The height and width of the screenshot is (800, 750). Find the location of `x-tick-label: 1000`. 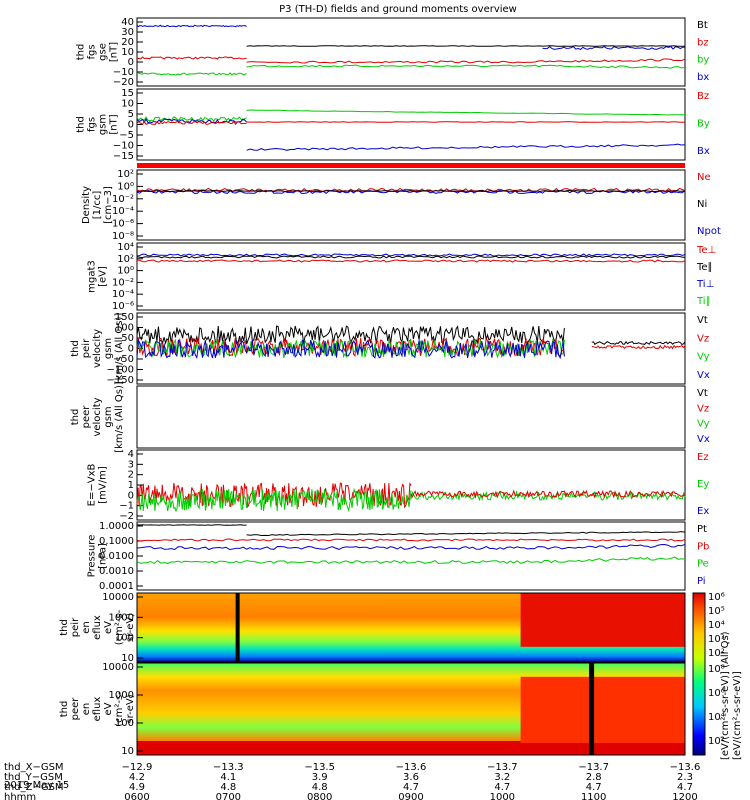

x-tick-label: 1000 is located at coordinates (502, 796).